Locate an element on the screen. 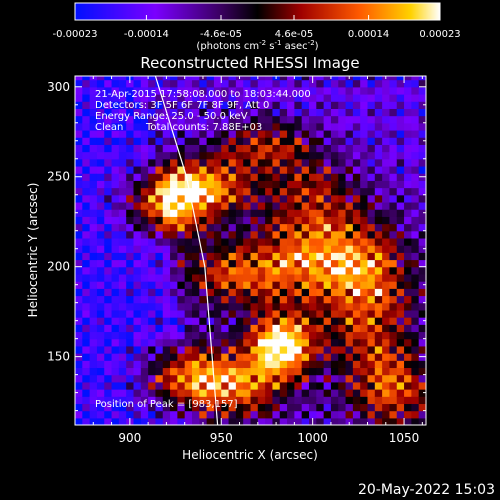 Image resolution: width=500 pixels, height=500 pixels. y-tick-label: 300 is located at coordinates (58, 87).